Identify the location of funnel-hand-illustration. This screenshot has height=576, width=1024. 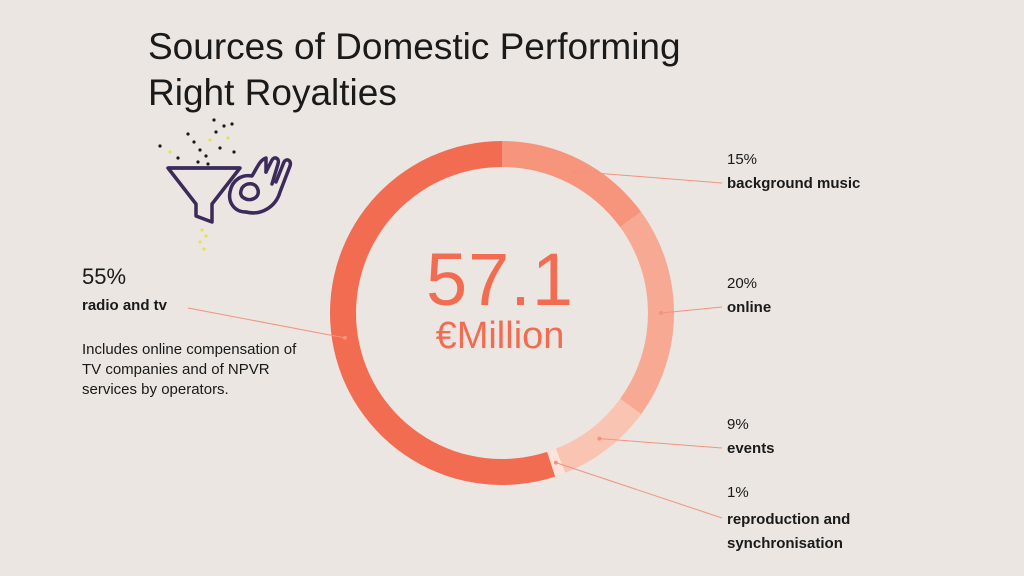
(225, 184).